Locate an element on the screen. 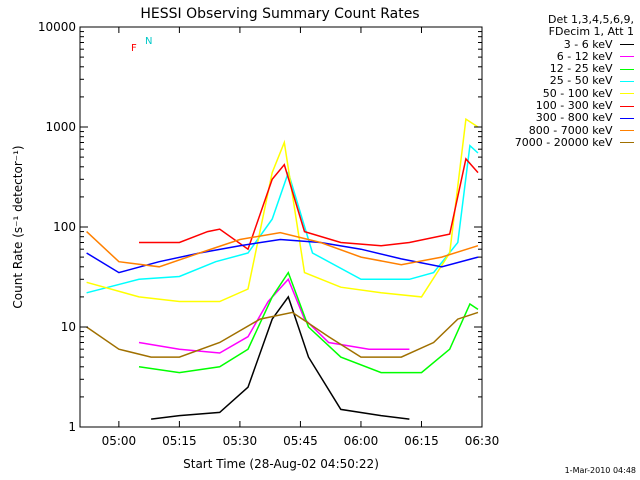  y-tick-label-3: 1000 is located at coordinates (60, 127).